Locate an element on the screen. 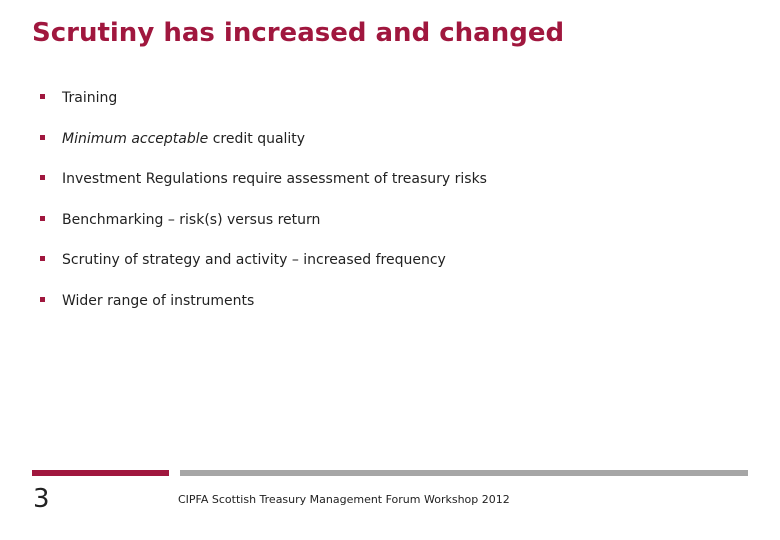  slide-title: Scrutiny has increased and changed is located at coordinates (298, 33).